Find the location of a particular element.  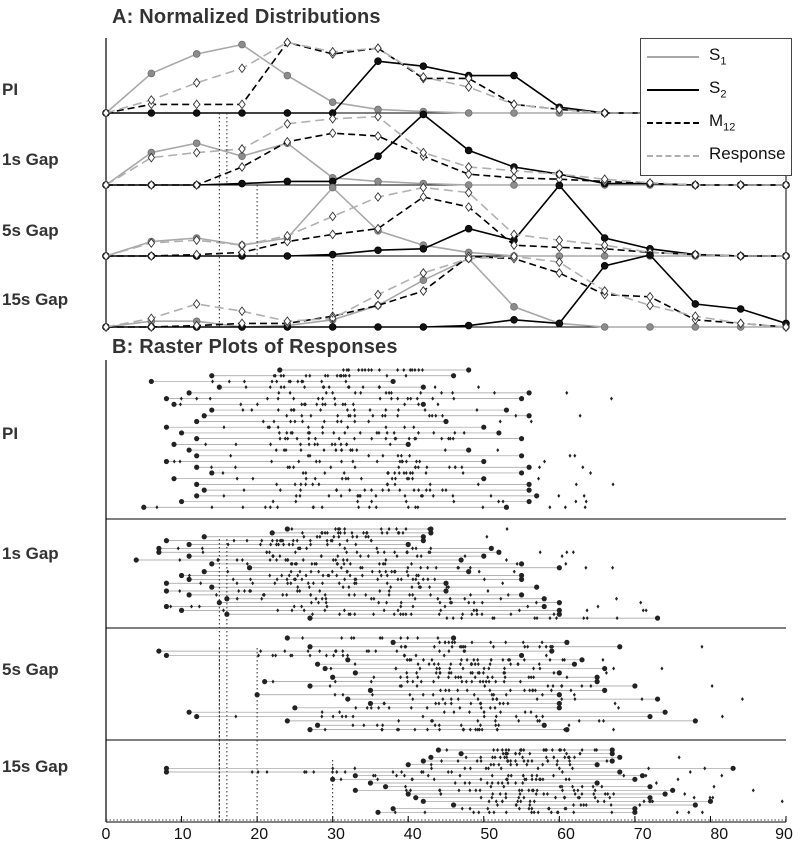

row-label-1s-a: 1s Gap is located at coordinates (30, 159).